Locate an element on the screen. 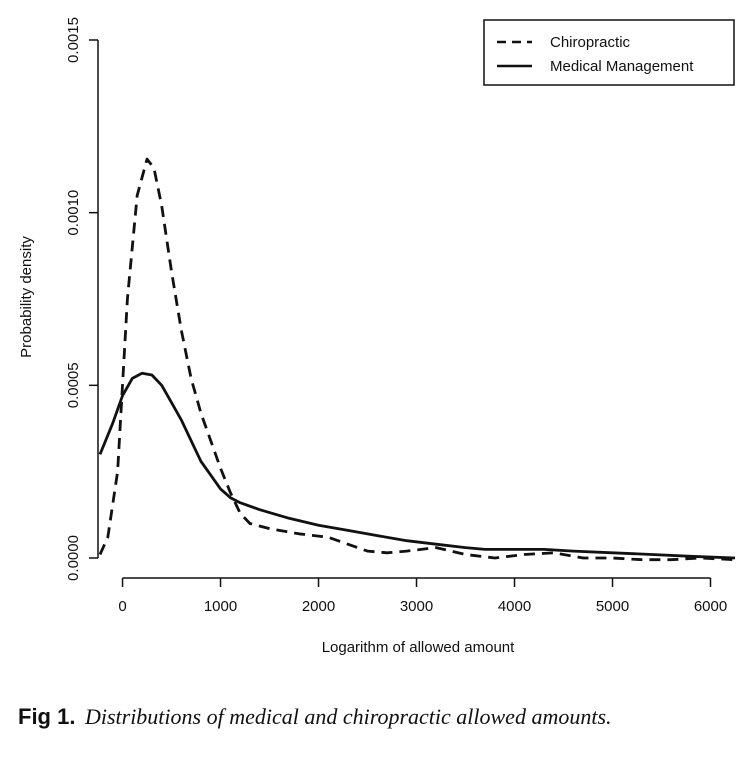 The height and width of the screenshot is (763, 750). x-tick-label-6: 6000 is located at coordinates (710, 606).